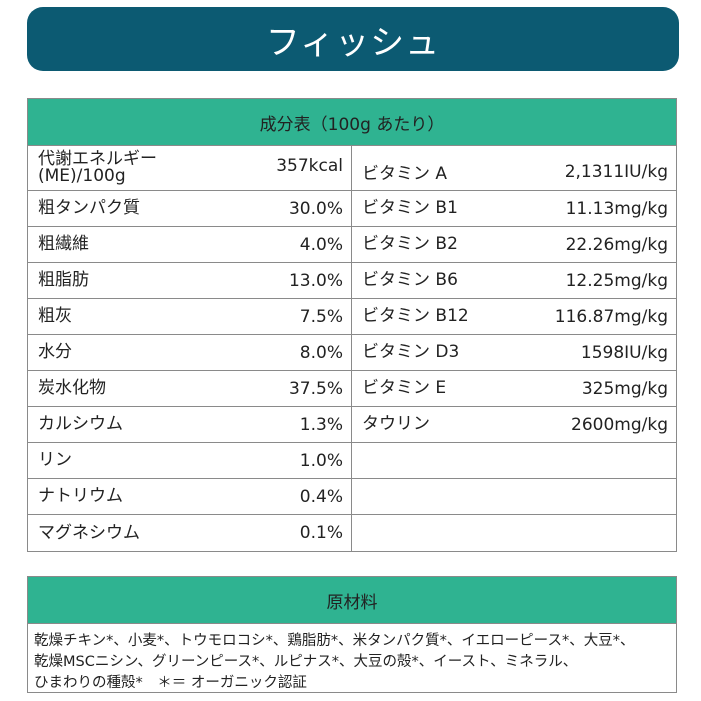 The image size is (701, 701). Describe the element at coordinates (396, 424) in the screenshot. I see `vitamin-label: タウリン` at that location.